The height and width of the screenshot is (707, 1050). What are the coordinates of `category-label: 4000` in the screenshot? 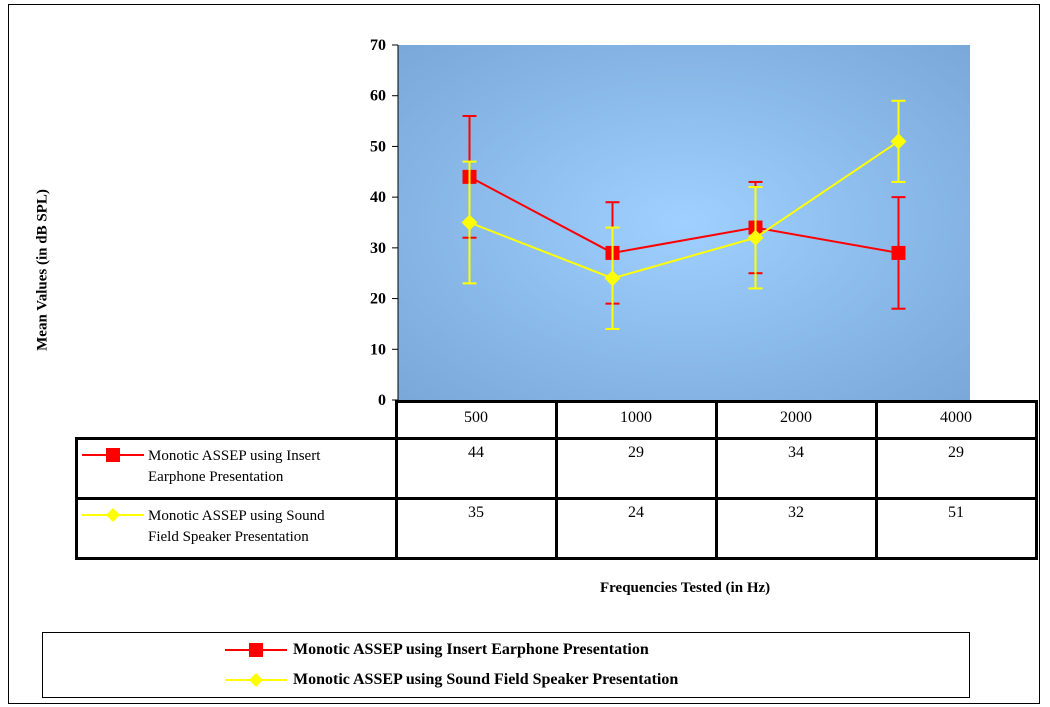 It's located at (956, 420).